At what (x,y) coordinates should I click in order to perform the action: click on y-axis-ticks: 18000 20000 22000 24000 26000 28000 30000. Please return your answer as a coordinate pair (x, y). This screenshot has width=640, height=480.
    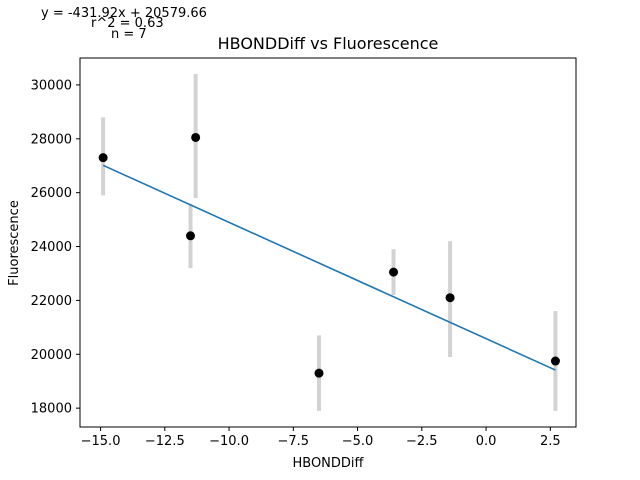
    Looking at the image, I should click on (55, 247).